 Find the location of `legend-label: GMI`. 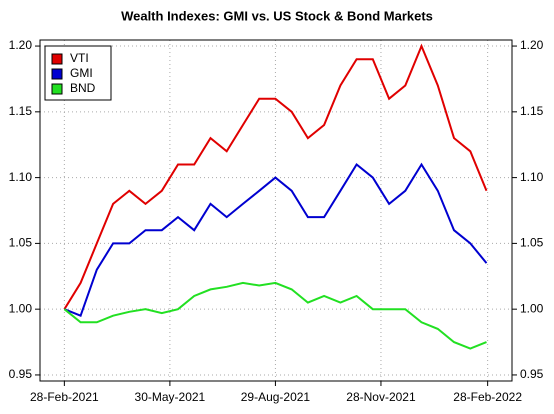

legend-label: GMI is located at coordinates (81, 73).